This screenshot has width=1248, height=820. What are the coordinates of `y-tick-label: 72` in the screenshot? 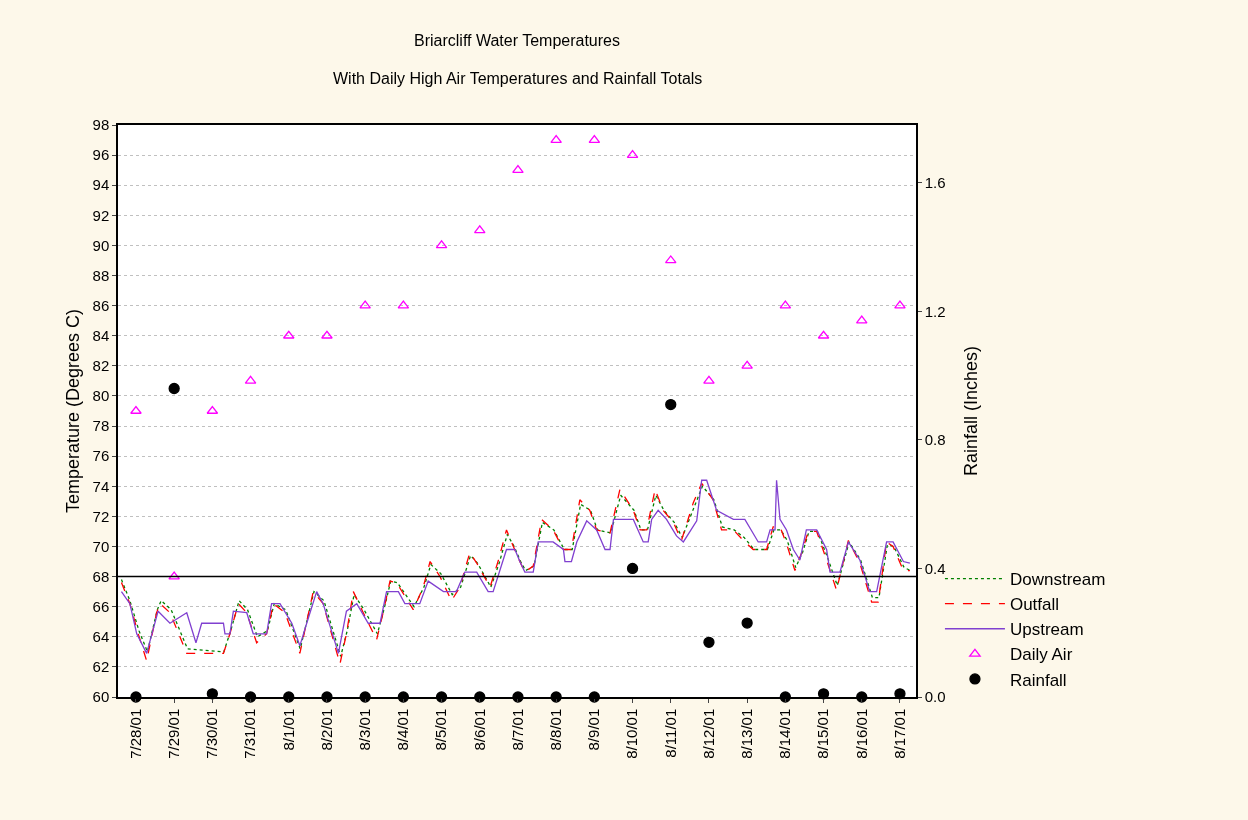 It's located at (101, 516).